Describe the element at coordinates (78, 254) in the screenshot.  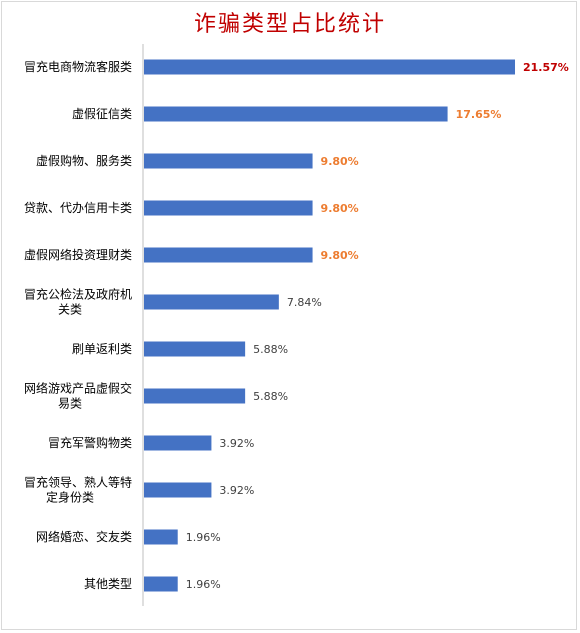
I see `category-label: 虚假网络投资理财类` at that location.